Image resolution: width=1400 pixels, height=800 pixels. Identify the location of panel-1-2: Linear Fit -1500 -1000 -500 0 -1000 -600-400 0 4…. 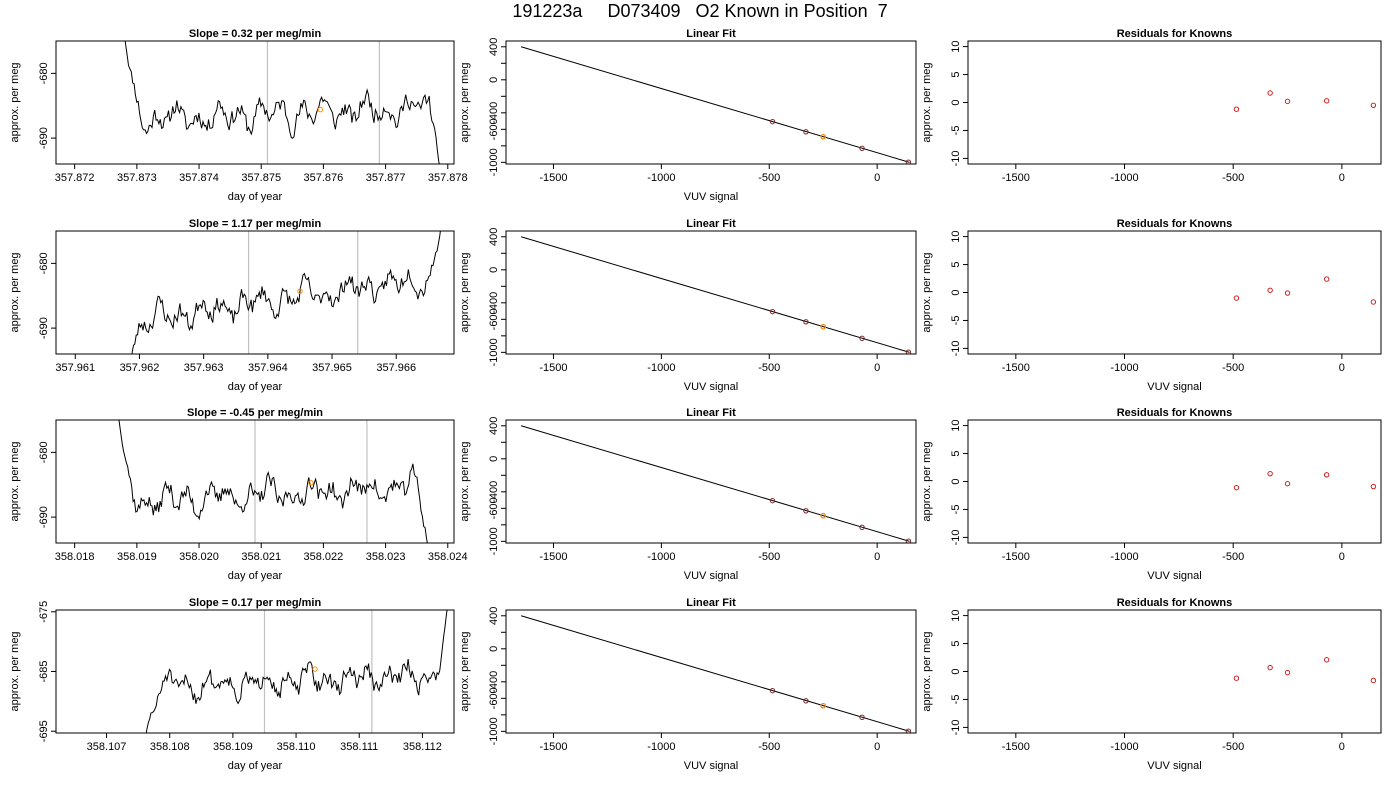
(688, 115).